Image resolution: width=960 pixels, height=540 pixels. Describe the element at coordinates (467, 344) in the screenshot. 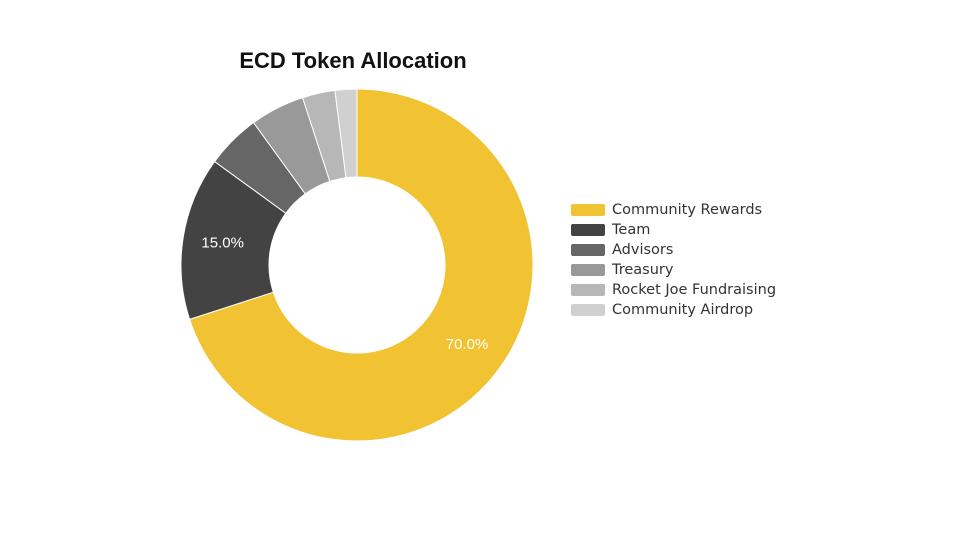

I see `data-label-community-rewards: 70.0%` at that location.